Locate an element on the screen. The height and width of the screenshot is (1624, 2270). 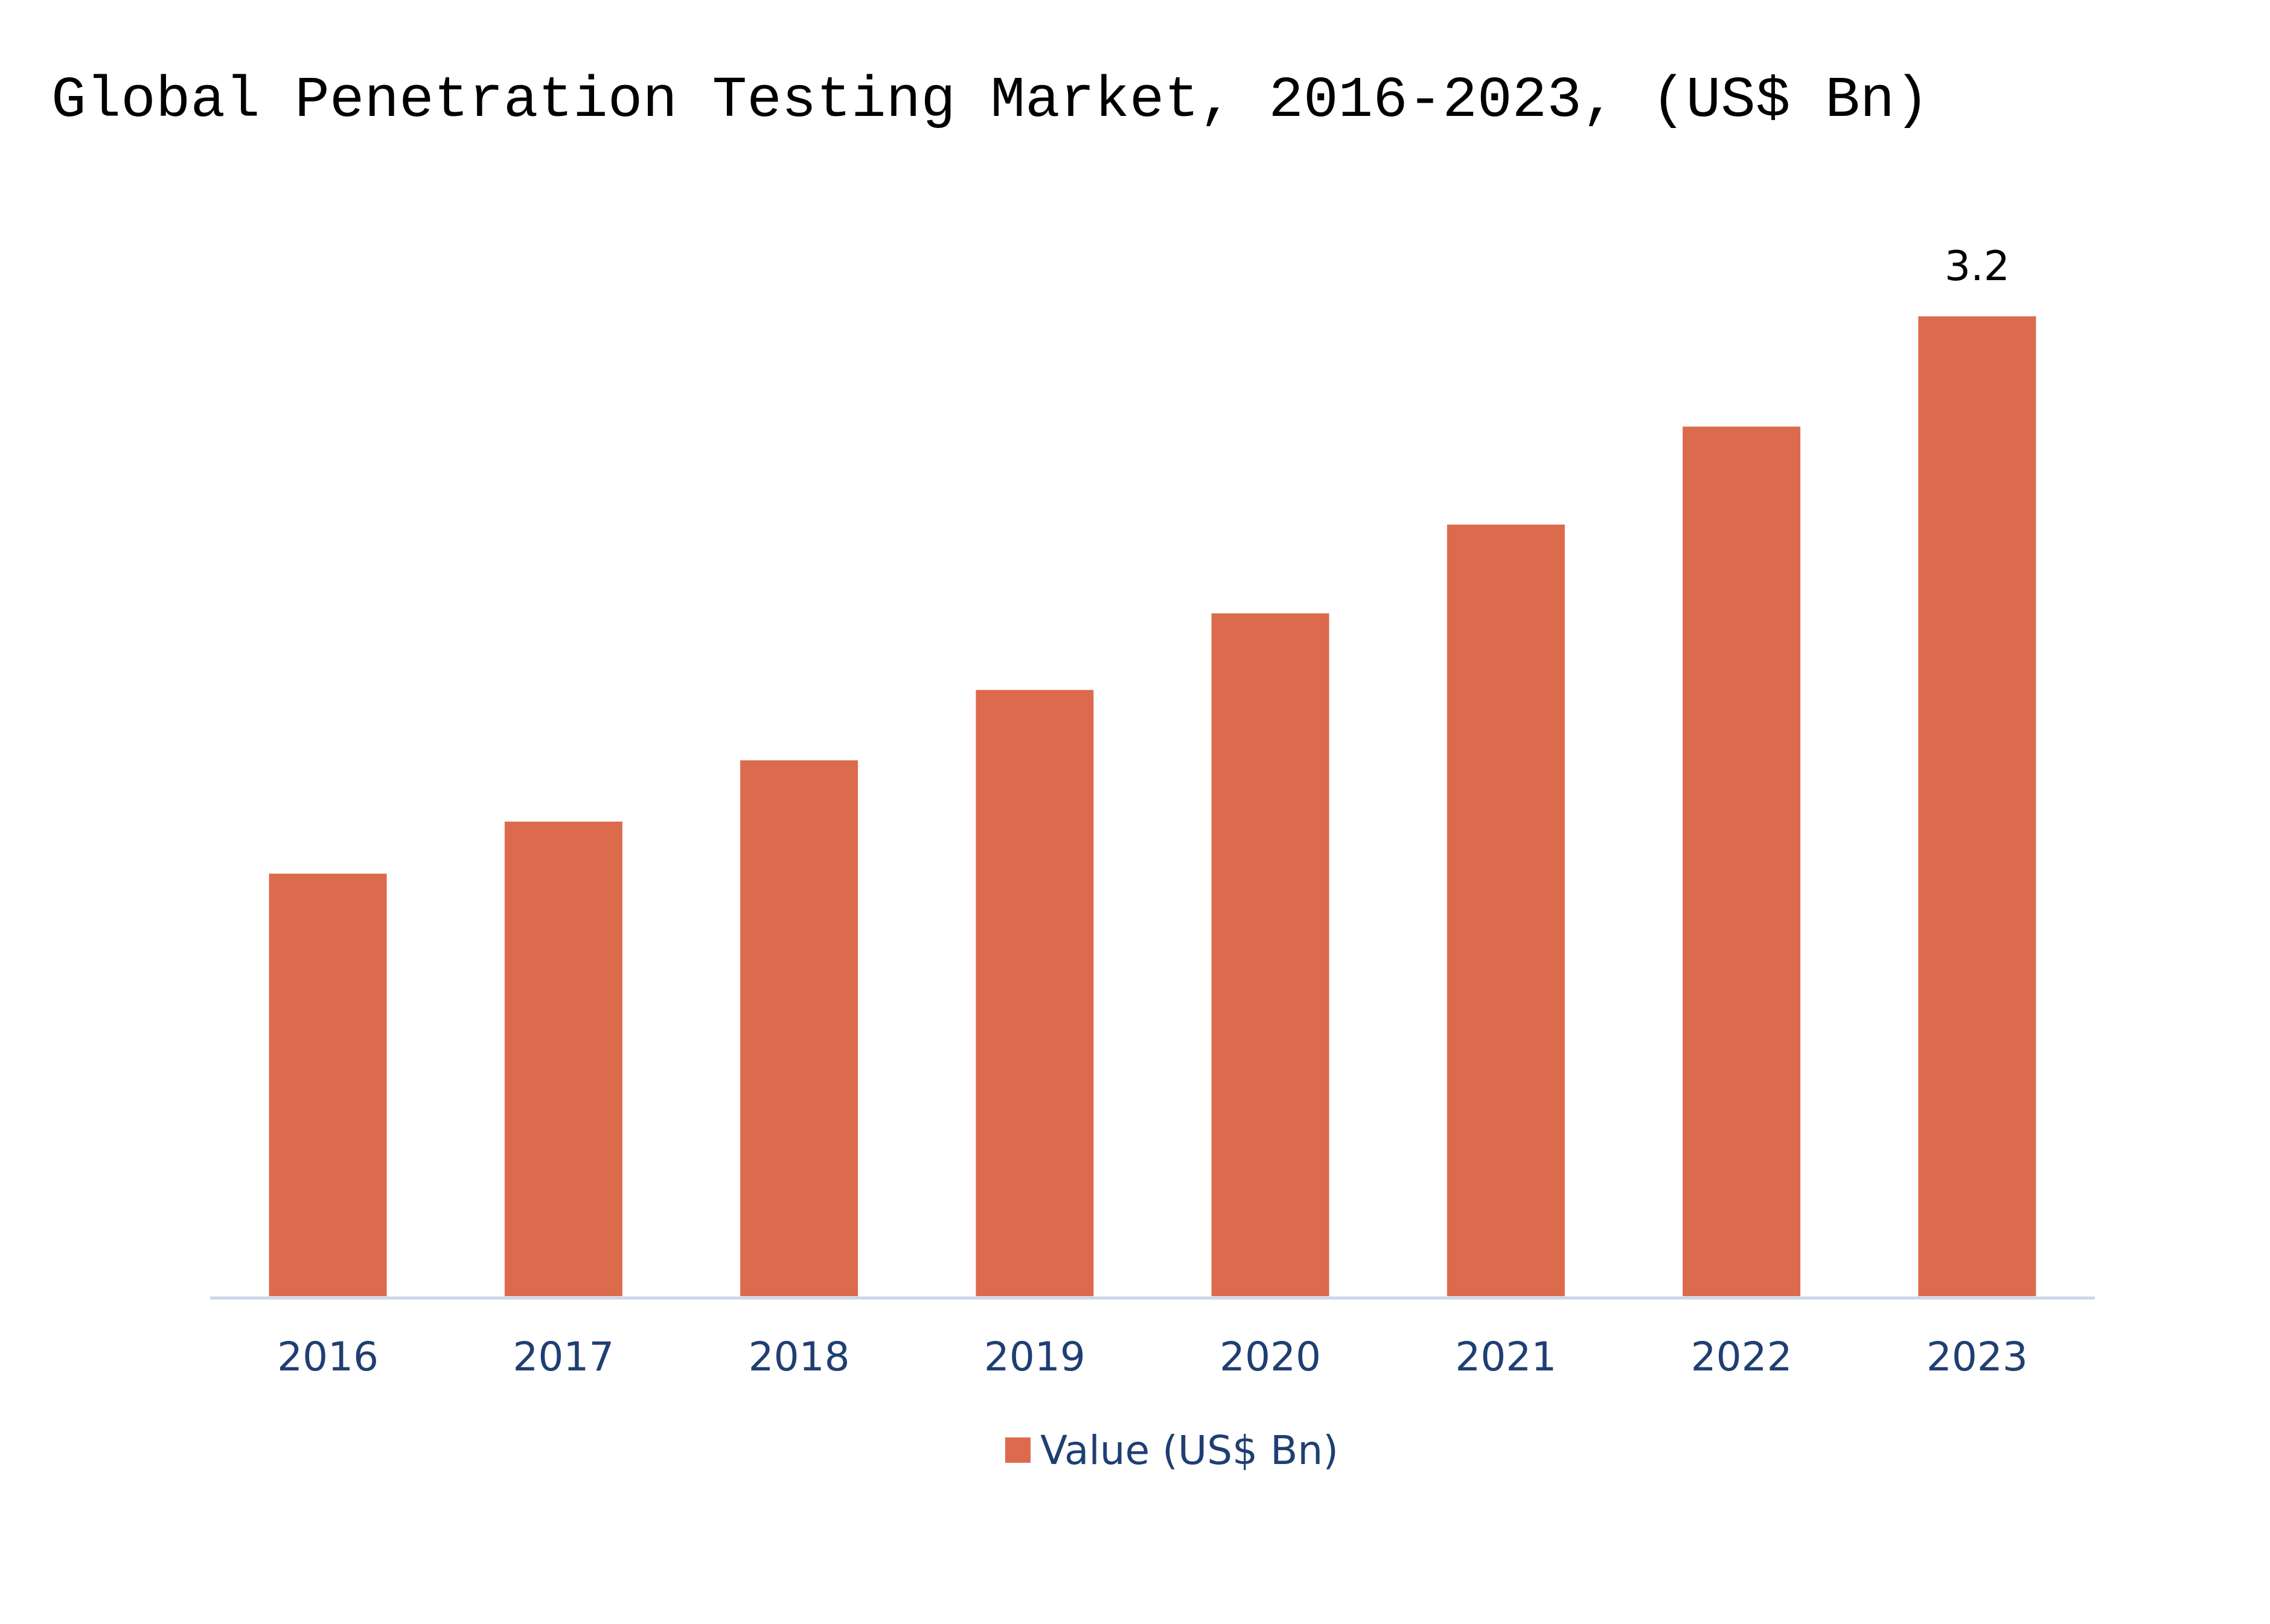
legend-label: Value (US$ Bn) is located at coordinates (1189, 1450).